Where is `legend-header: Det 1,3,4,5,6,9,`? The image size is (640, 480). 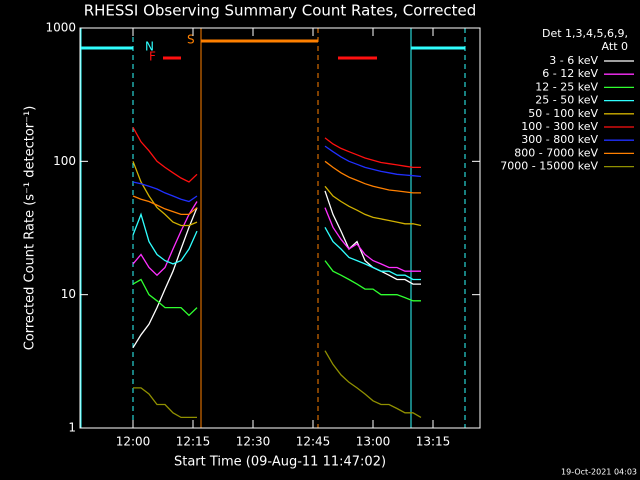 legend-header: Det 1,3,4,5,6,9, is located at coordinates (585, 33).